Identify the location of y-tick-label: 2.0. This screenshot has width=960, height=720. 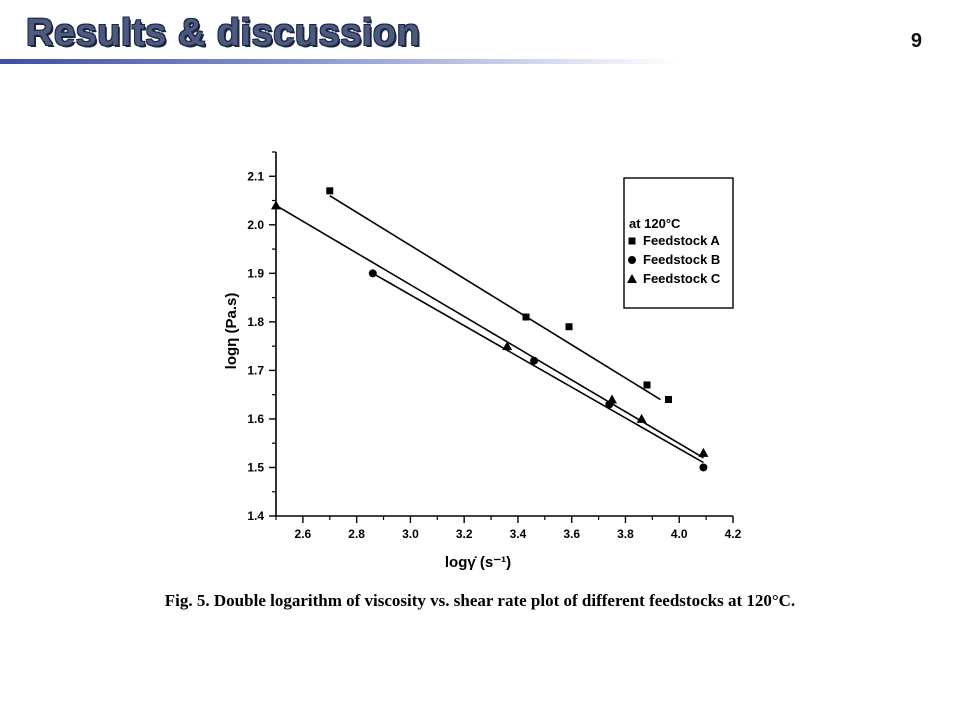
(255, 225).